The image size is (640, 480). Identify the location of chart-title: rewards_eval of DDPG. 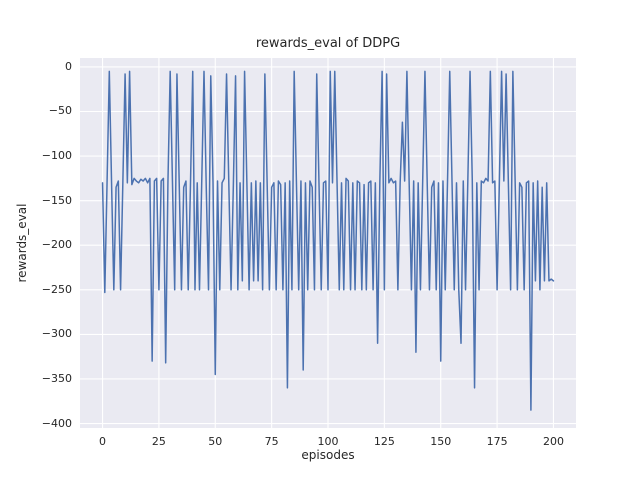
(328, 43).